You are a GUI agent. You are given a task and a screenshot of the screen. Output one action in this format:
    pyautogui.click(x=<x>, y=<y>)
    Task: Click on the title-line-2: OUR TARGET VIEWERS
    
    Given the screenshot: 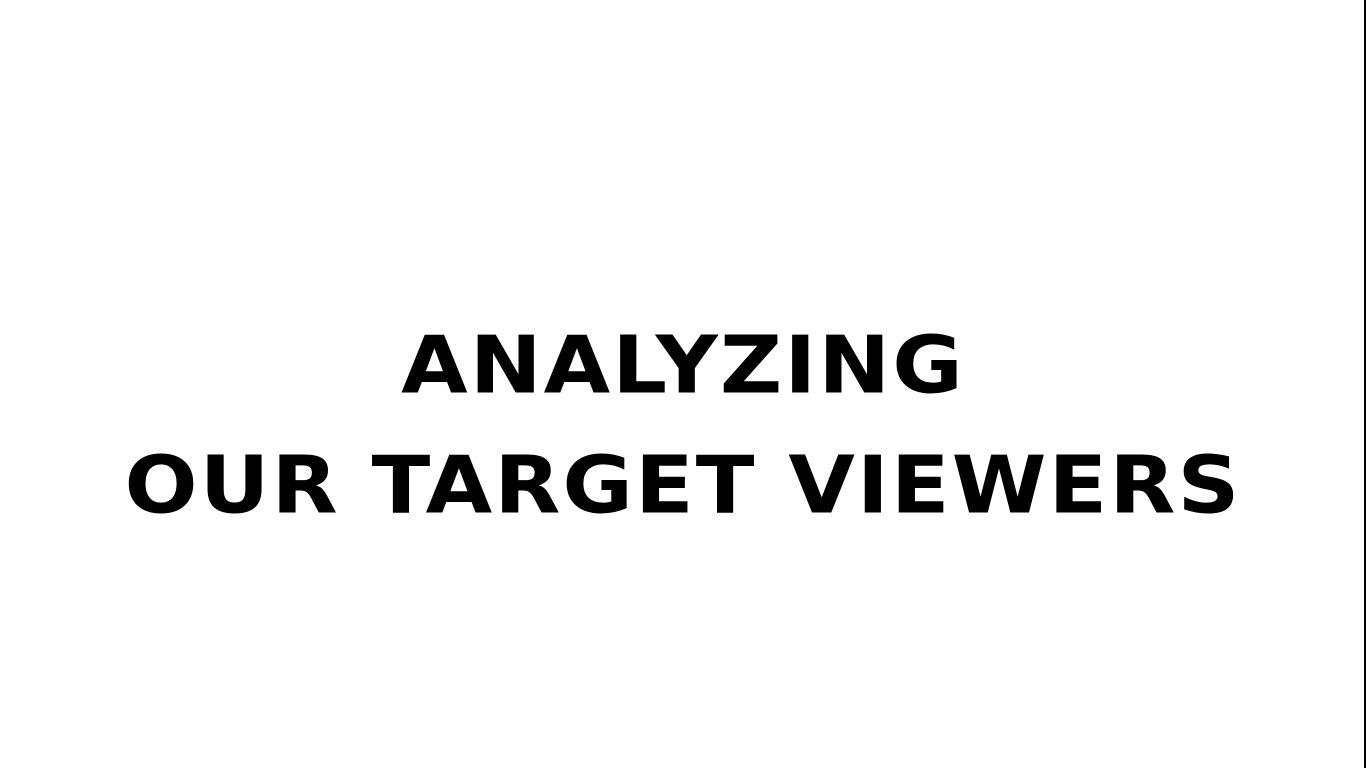 What is the action you would take?
    pyautogui.click(x=683, y=486)
    